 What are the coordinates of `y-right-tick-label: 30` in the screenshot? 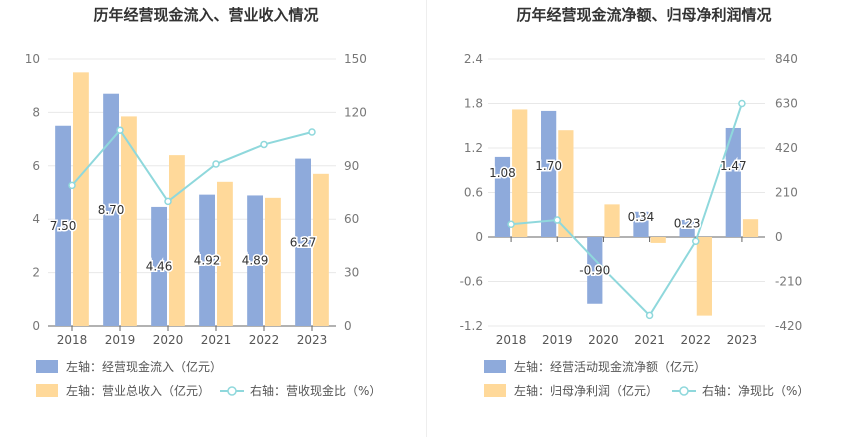 It's located at (351, 273).